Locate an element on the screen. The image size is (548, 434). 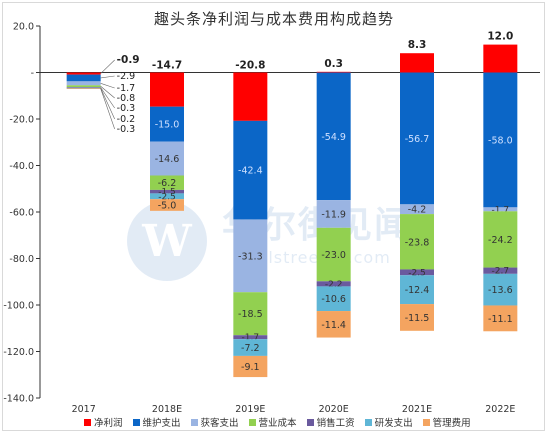
data-label: -9.1 is located at coordinates (250, 367).